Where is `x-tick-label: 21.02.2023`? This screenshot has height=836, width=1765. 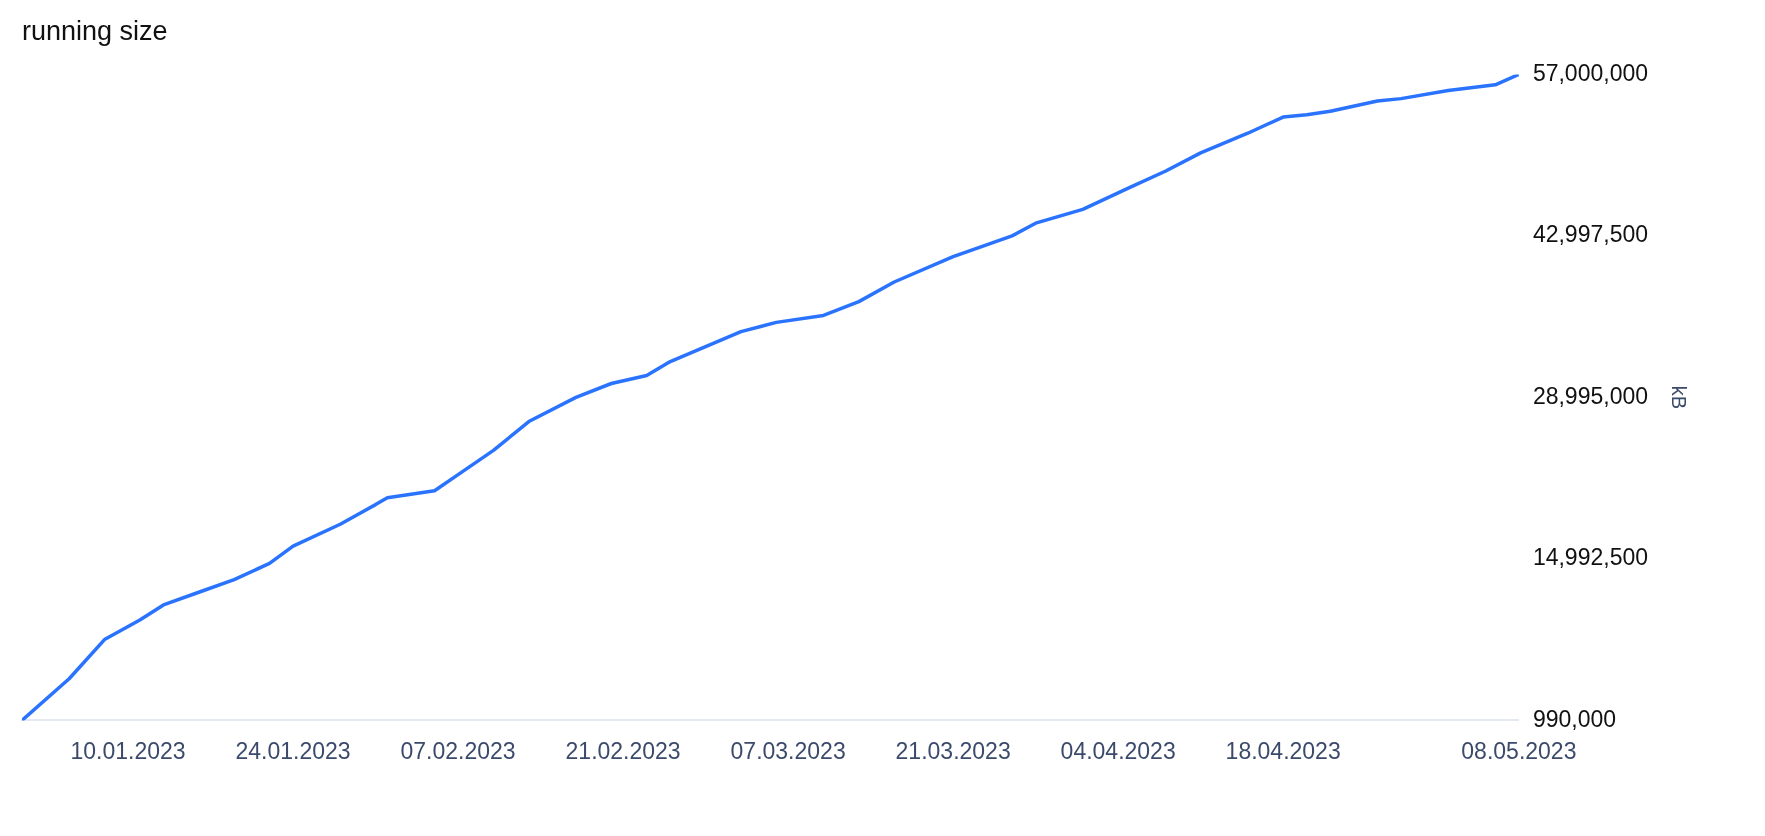 x-tick-label: 21.02.2023 is located at coordinates (623, 750).